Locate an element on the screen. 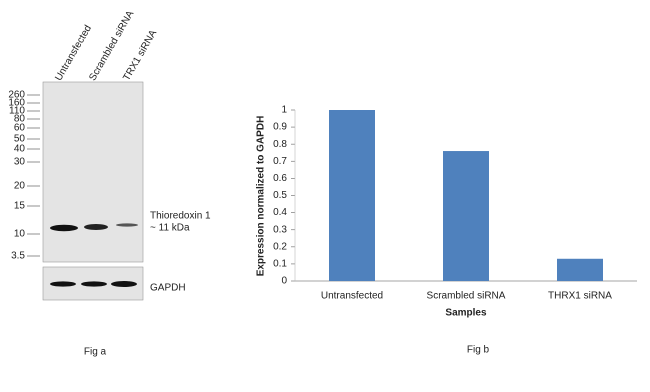 The height and width of the screenshot is (392, 650). band-size: ~ 11 kDa is located at coordinates (170, 228).